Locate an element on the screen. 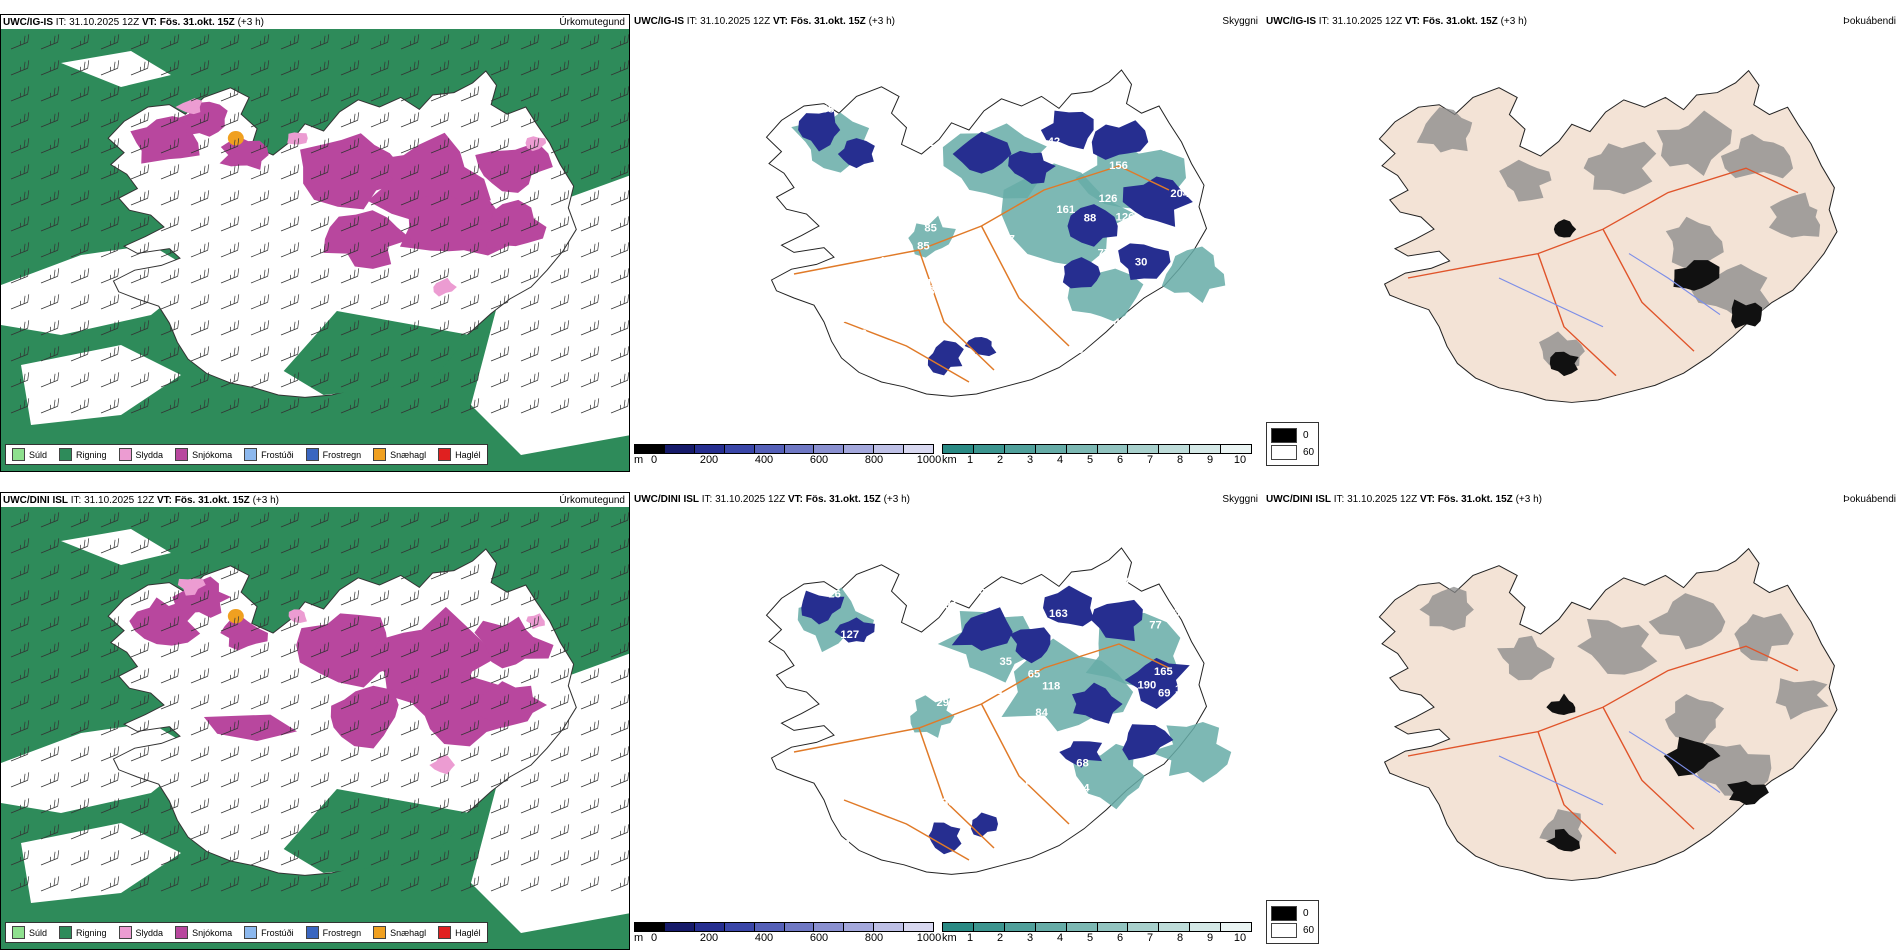 This screenshot has height=950, width=1900. fog-map is located at coordinates (1608, 714).